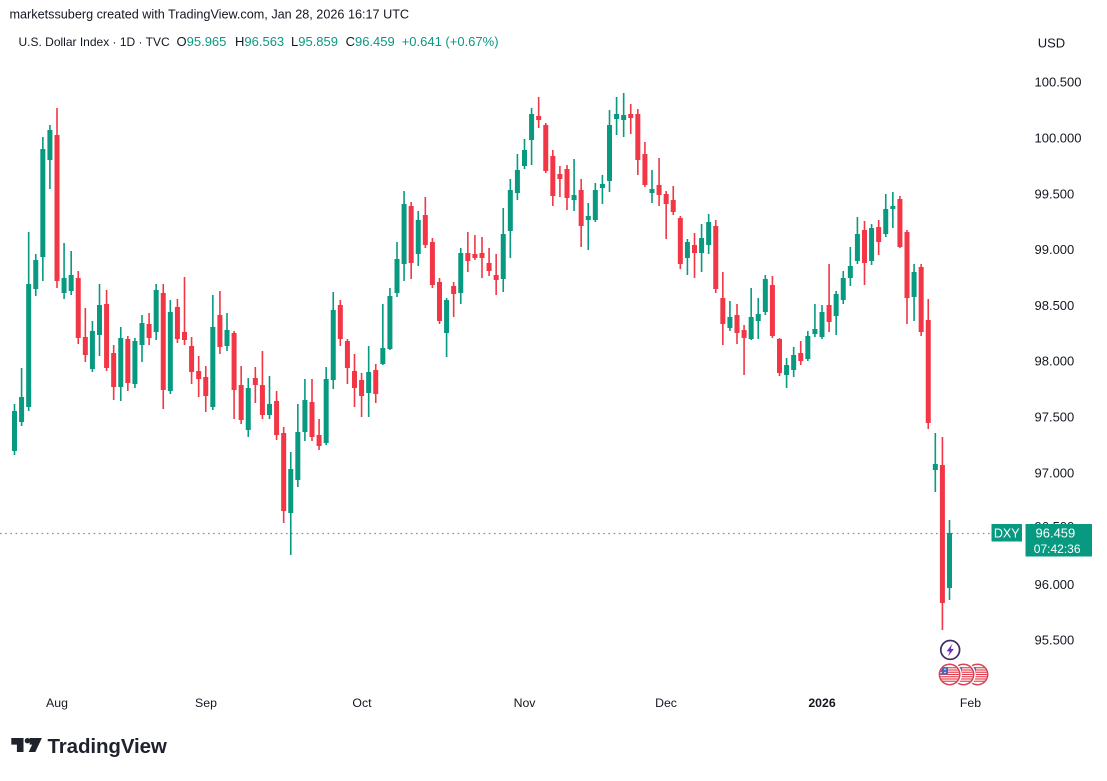 Image resolution: width=1107 pixels, height=781 pixels. What do you see at coordinates (57, 703) in the screenshot?
I see `svg-text: Aug` at bounding box center [57, 703].